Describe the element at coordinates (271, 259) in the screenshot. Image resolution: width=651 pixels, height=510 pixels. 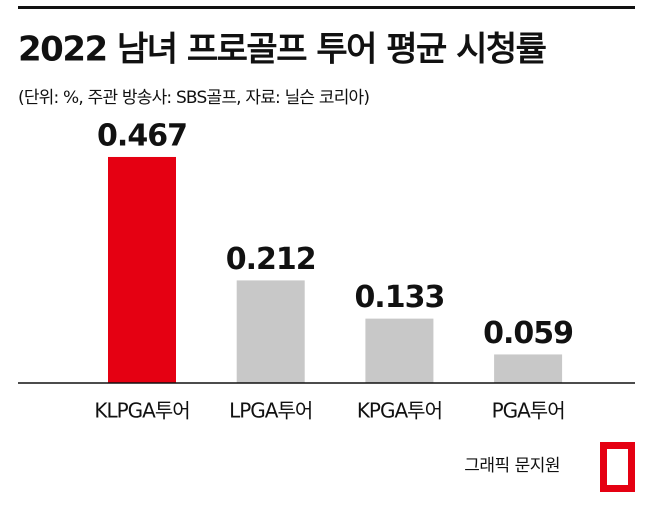
I see `value-label: 0.212` at that location.